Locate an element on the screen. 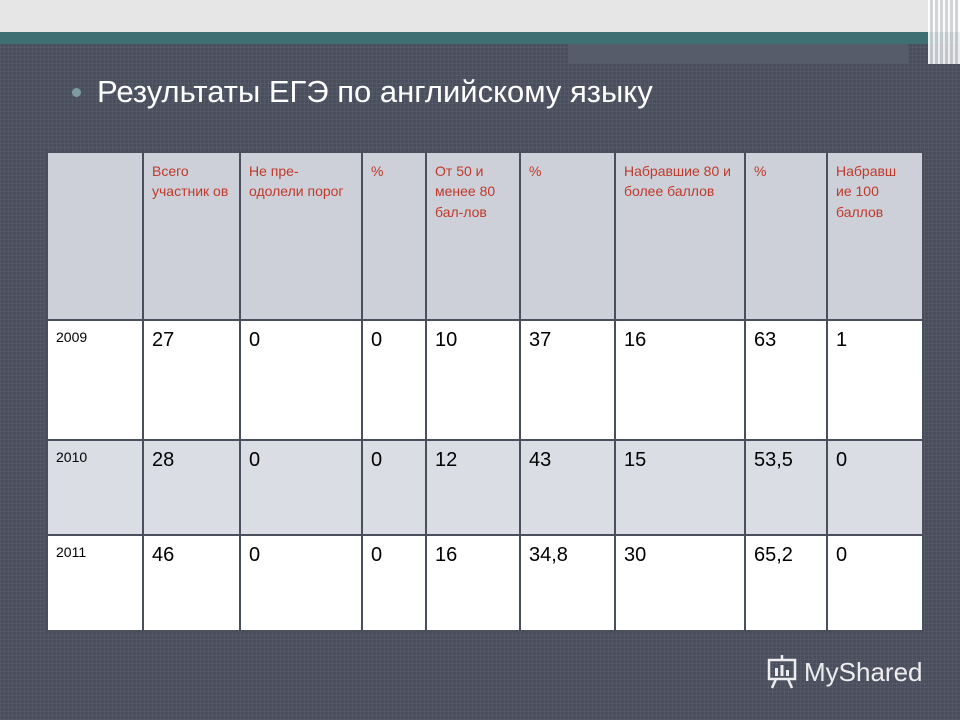 The width and height of the screenshot is (960, 720). table-cell: 43 is located at coordinates (567, 487).